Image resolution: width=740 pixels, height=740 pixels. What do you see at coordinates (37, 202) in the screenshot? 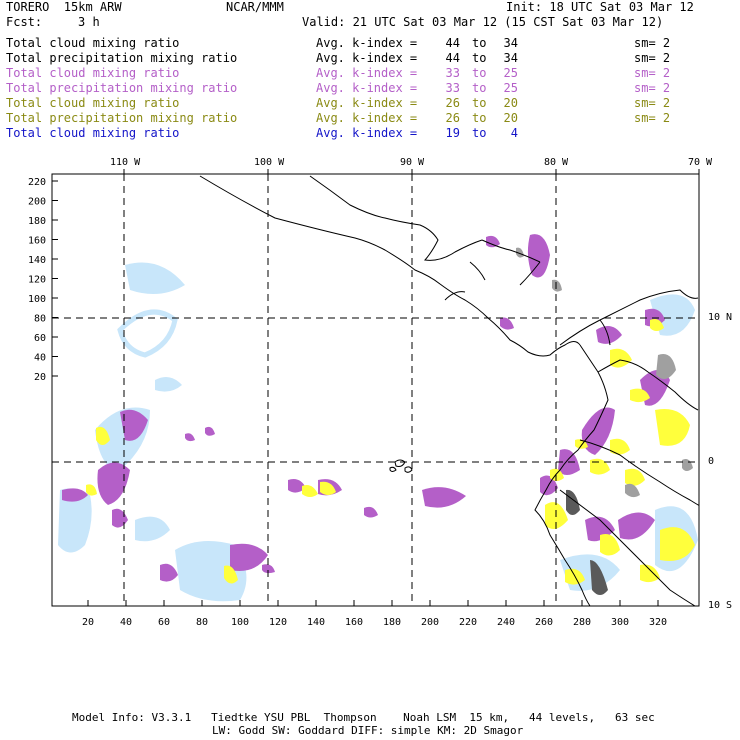
I see `y-tick-label: 200` at bounding box center [37, 202].